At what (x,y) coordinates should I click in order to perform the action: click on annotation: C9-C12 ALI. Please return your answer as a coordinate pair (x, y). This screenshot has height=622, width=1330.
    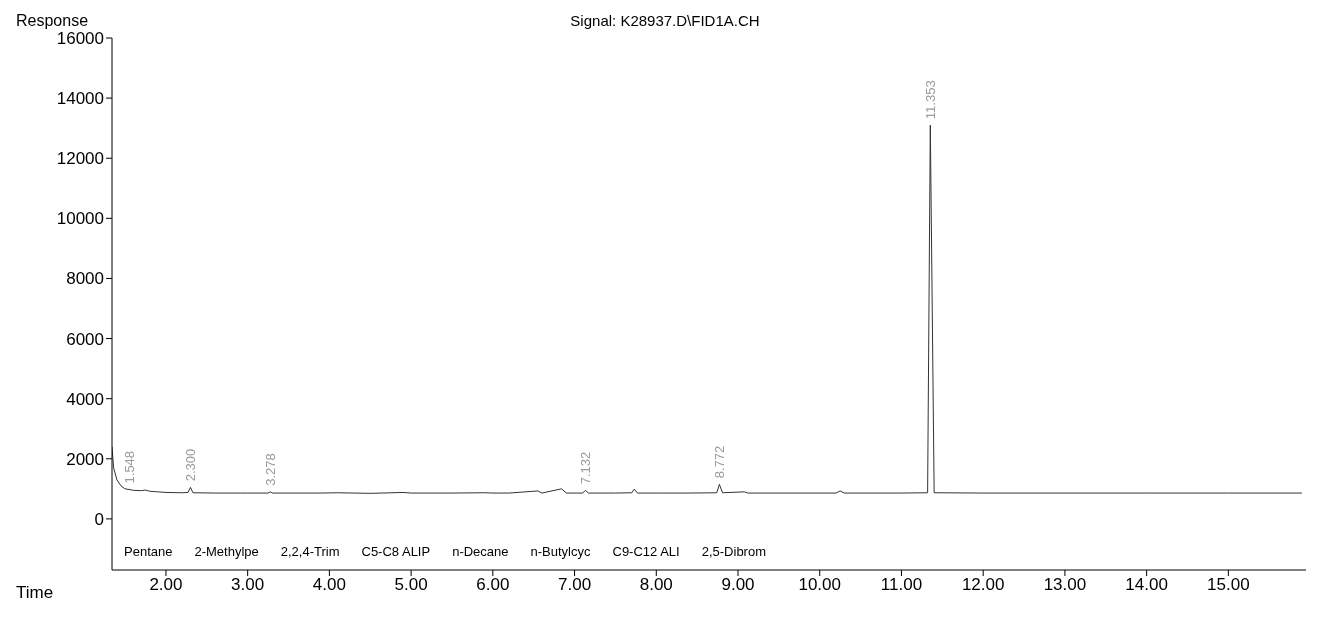
    Looking at the image, I should click on (646, 551).